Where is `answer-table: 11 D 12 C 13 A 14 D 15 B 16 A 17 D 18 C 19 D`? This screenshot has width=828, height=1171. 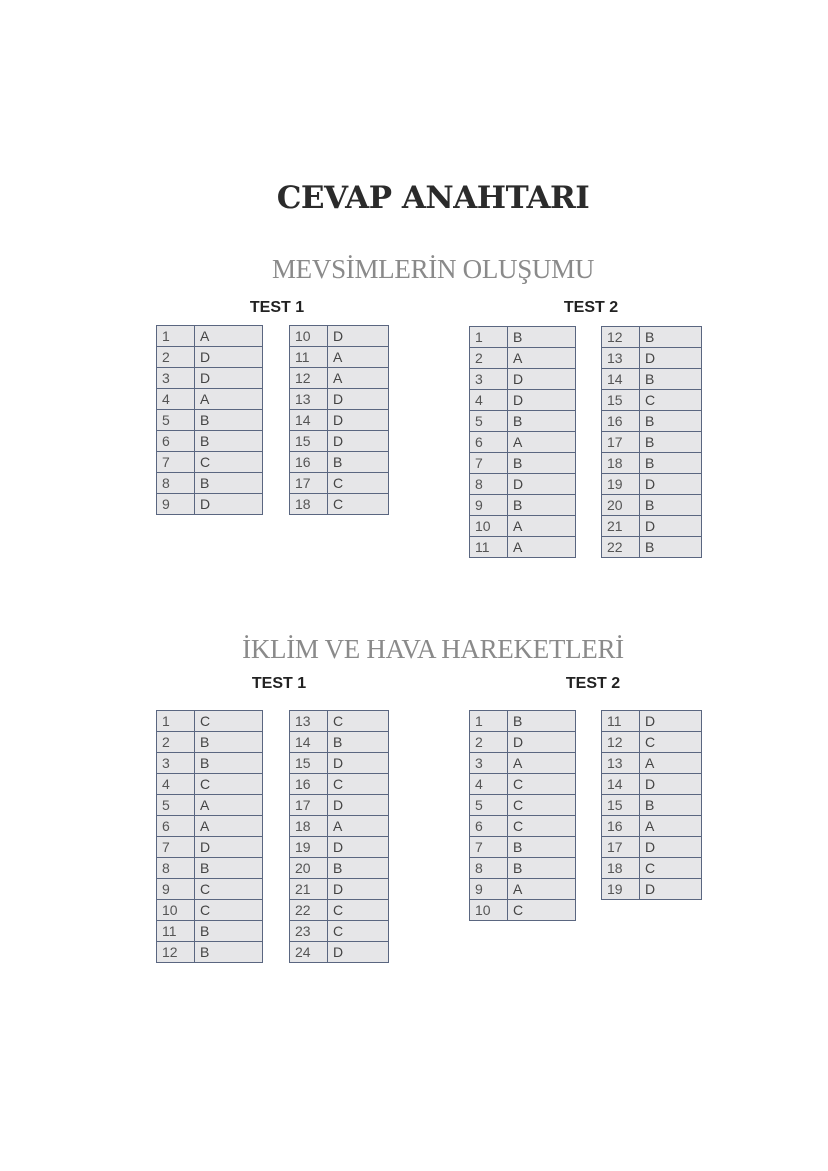
answer-table: 11 D 12 C 13 A 14 D 15 B 16 A 17 D 18 C 19 D is located at coordinates (651, 805).